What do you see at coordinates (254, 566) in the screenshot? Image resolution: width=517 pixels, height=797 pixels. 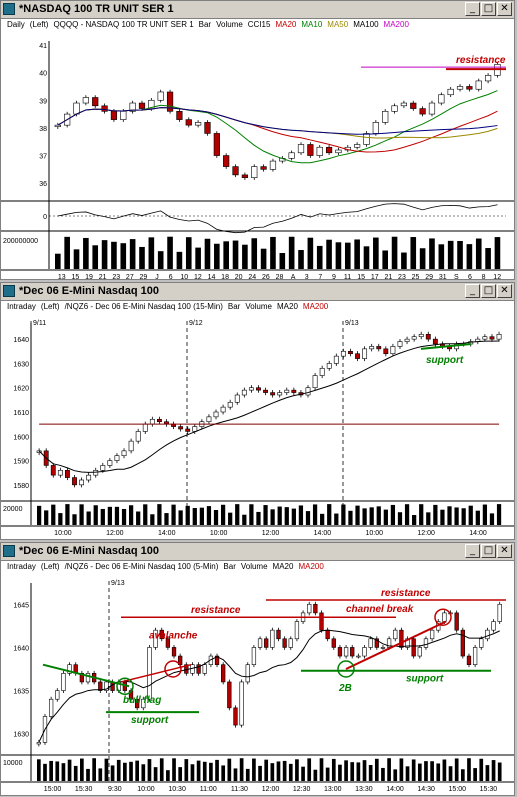 I see `legend-item: Volume` at bounding box center [254, 566].